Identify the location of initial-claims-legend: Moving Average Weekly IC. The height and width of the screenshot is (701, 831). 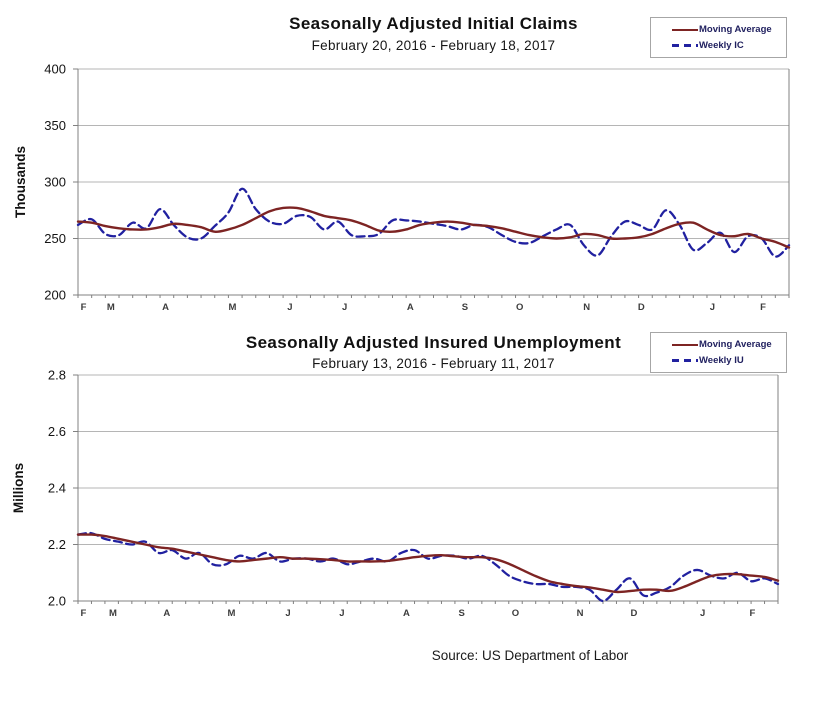
(718, 37).